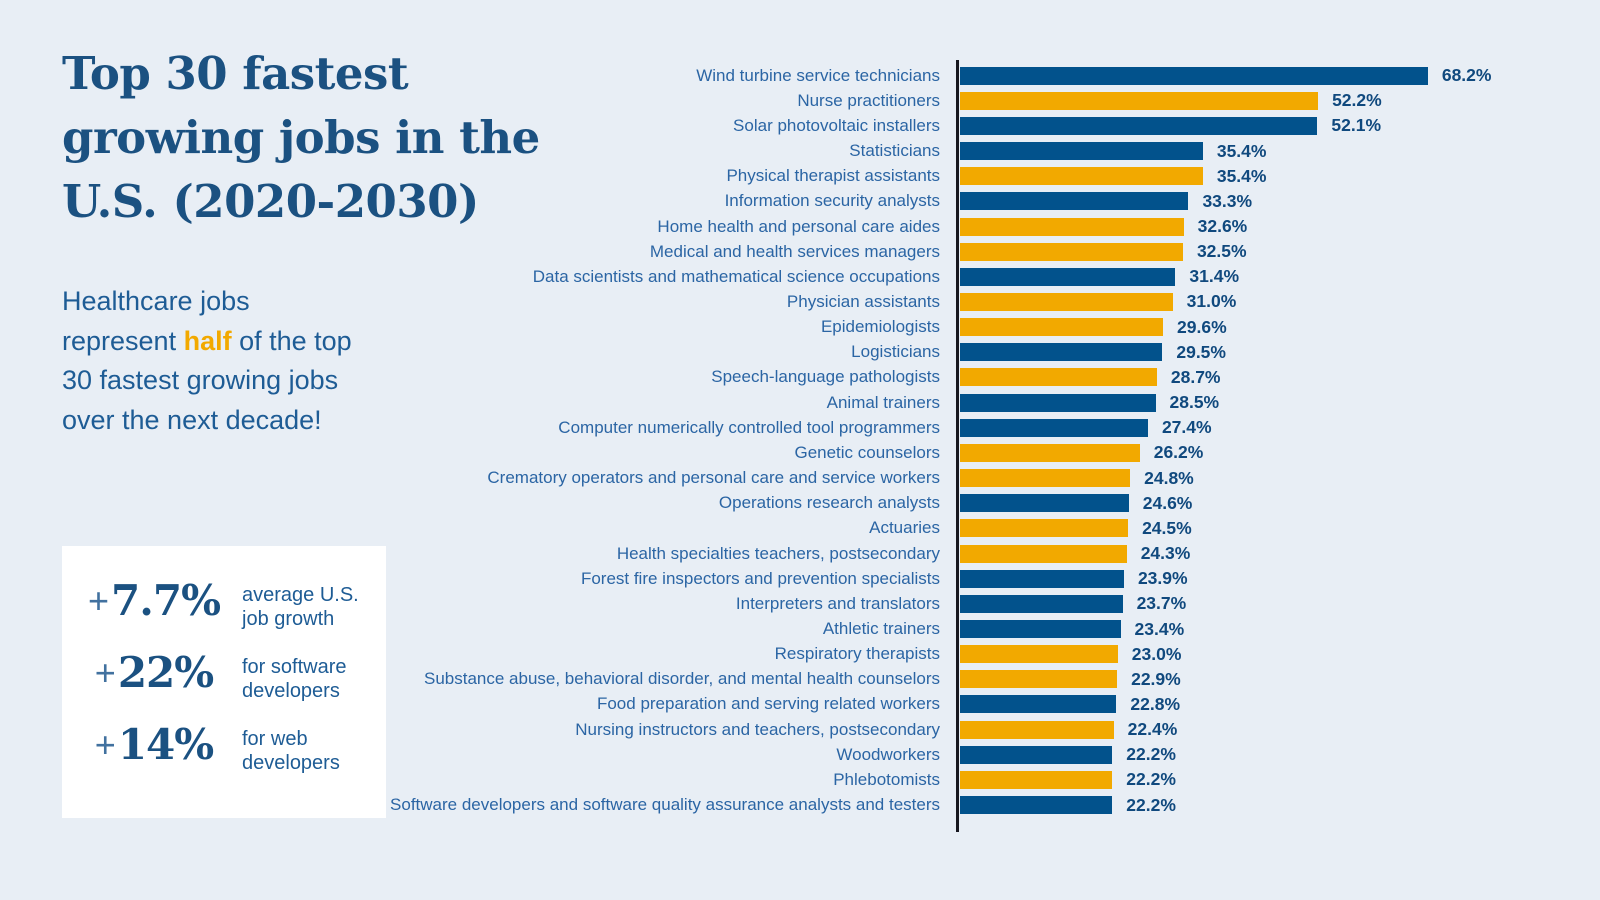 Image resolution: width=1600 pixels, height=900 pixels. I want to click on stat-row-avg-job-growth: + 7.7% average U.S. job growth, so click(228, 603).